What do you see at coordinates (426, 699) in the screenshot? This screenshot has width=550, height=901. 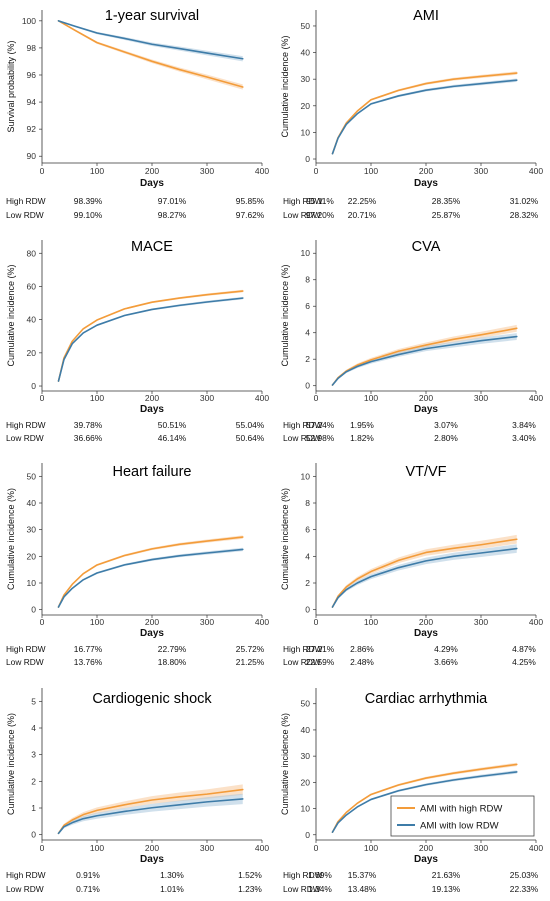 I see `chart-title: Cardiac arrhythmia` at bounding box center [426, 699].